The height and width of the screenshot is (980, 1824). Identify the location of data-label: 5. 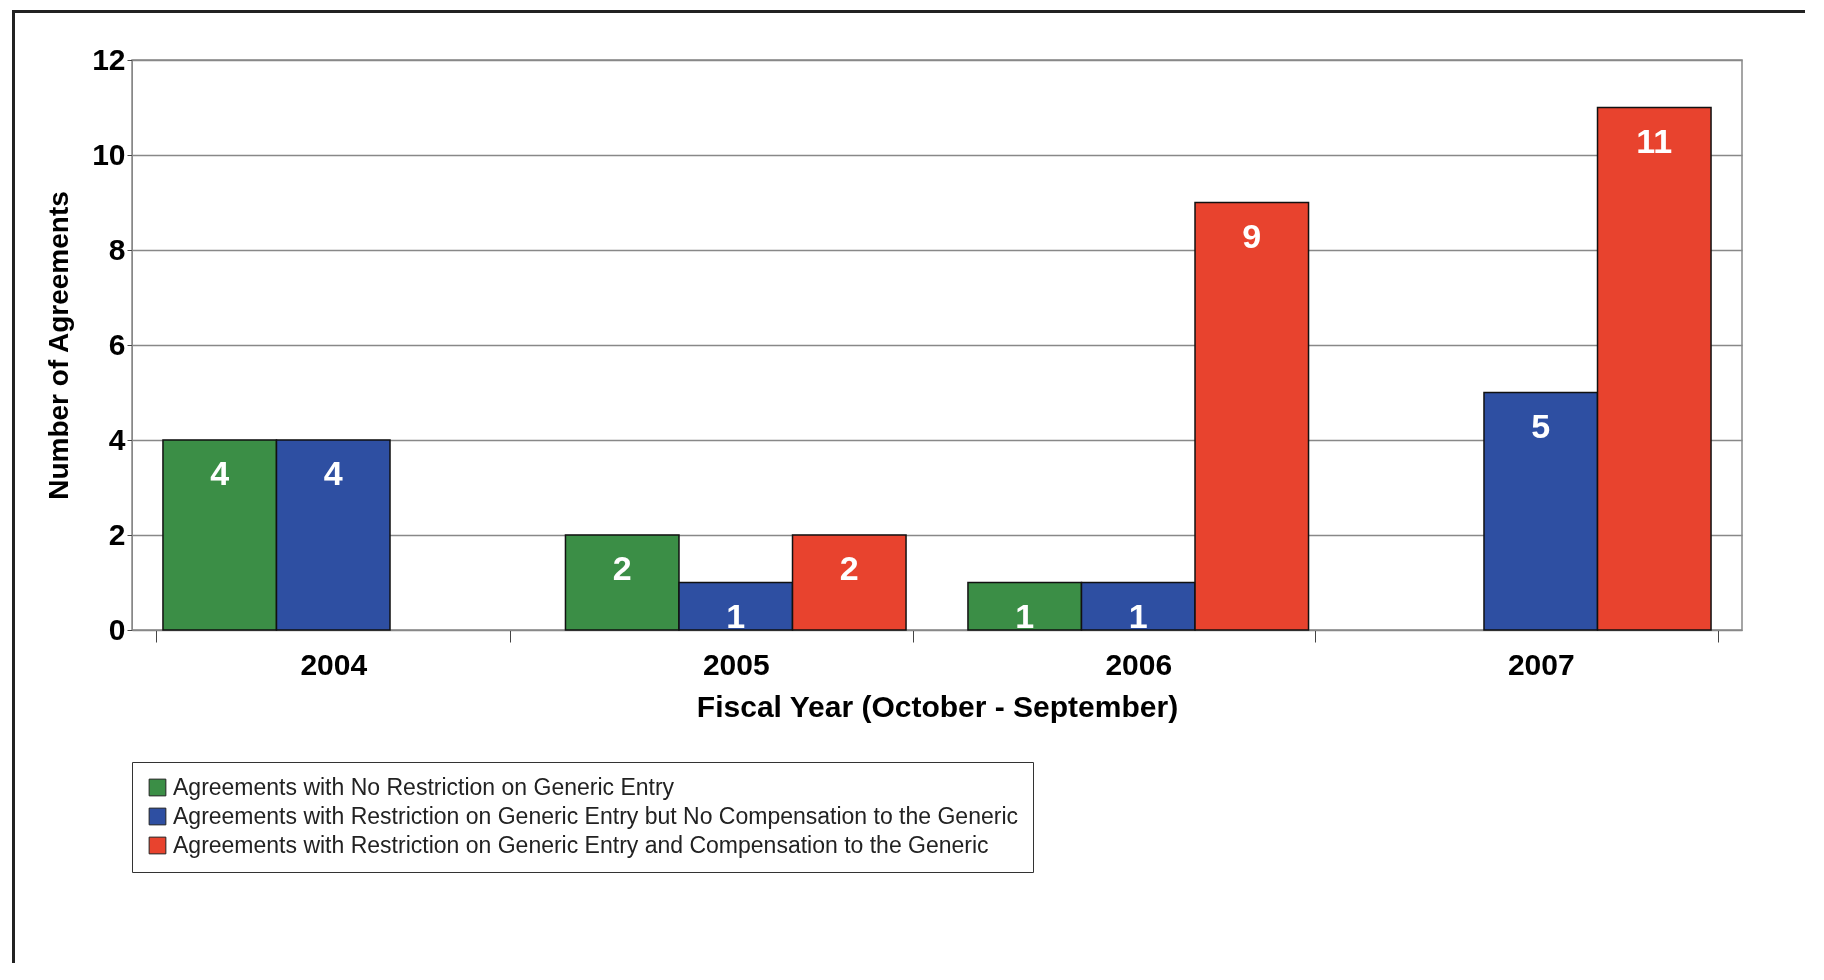
(1541, 425).